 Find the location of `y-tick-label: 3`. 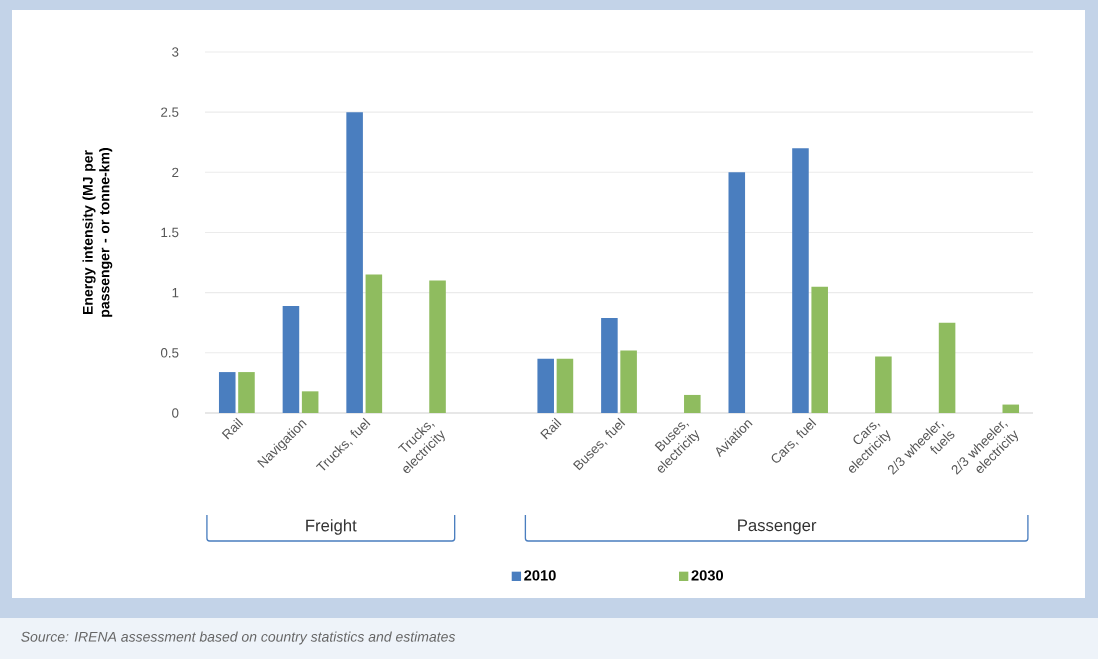

y-tick-label: 3 is located at coordinates (175, 52).